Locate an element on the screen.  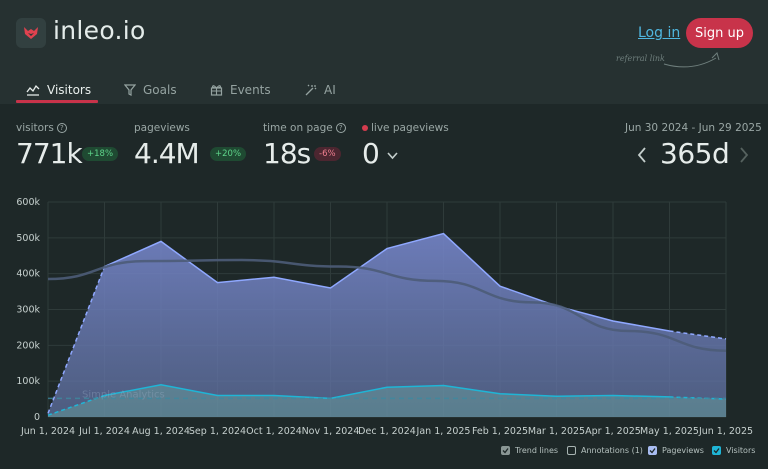
x-tick-label: Nov 1, 2024 is located at coordinates (331, 431).